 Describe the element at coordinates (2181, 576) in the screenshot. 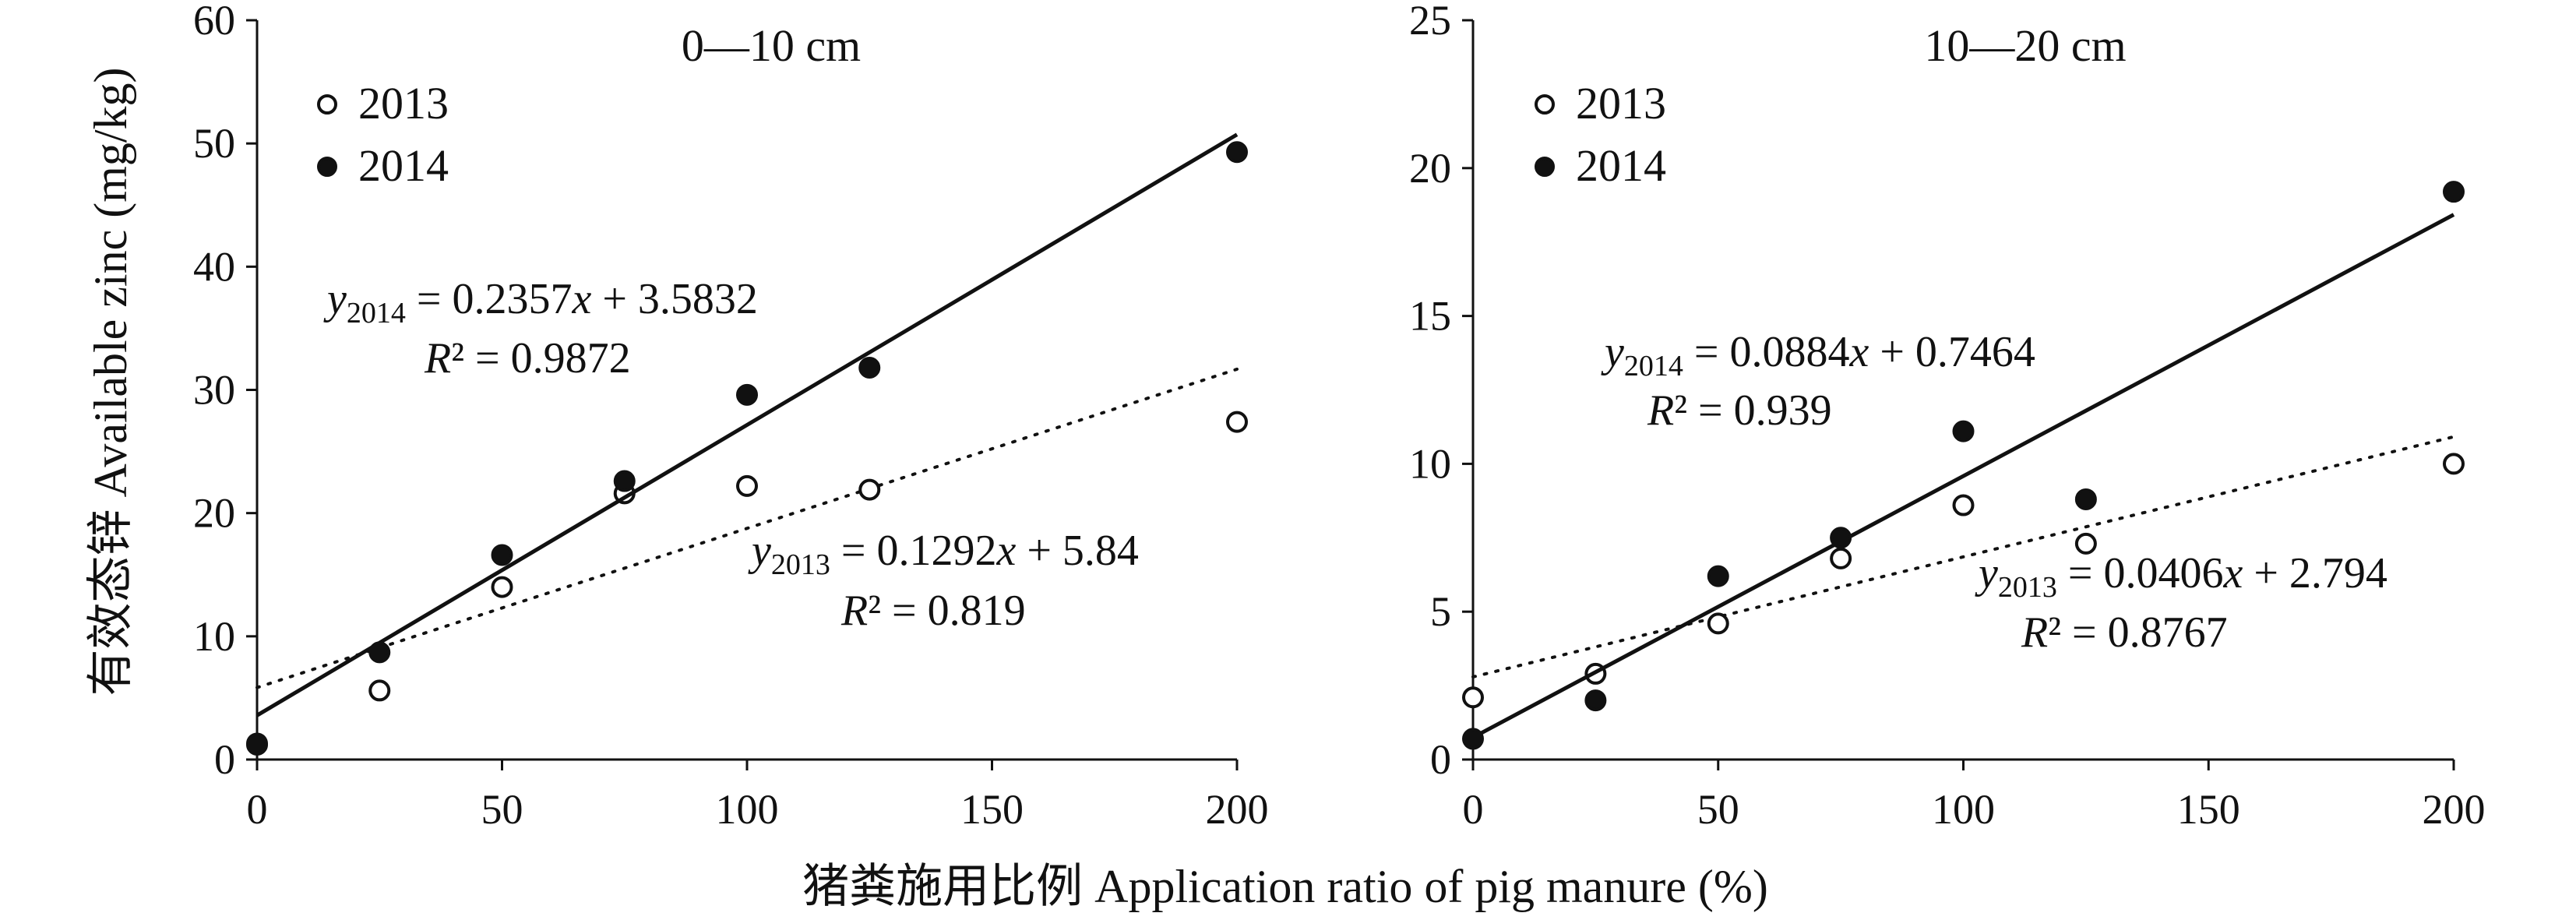

I see `regression-equation-2013: y2013 = 0.0406x + 2.794` at that location.